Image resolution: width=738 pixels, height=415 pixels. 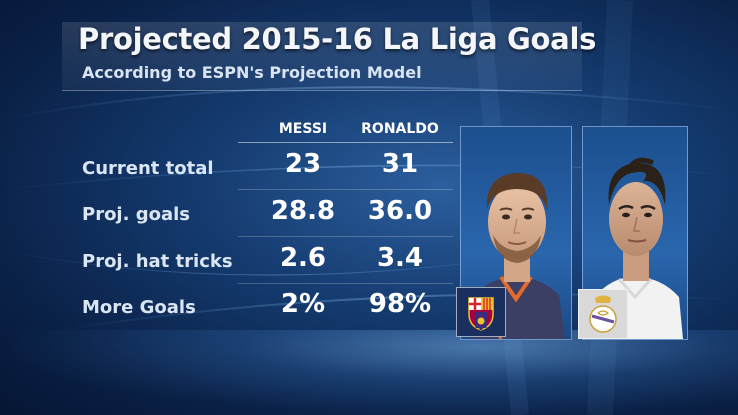 What do you see at coordinates (303, 304) in the screenshot?
I see `messi-more-goals: 2%` at bounding box center [303, 304].